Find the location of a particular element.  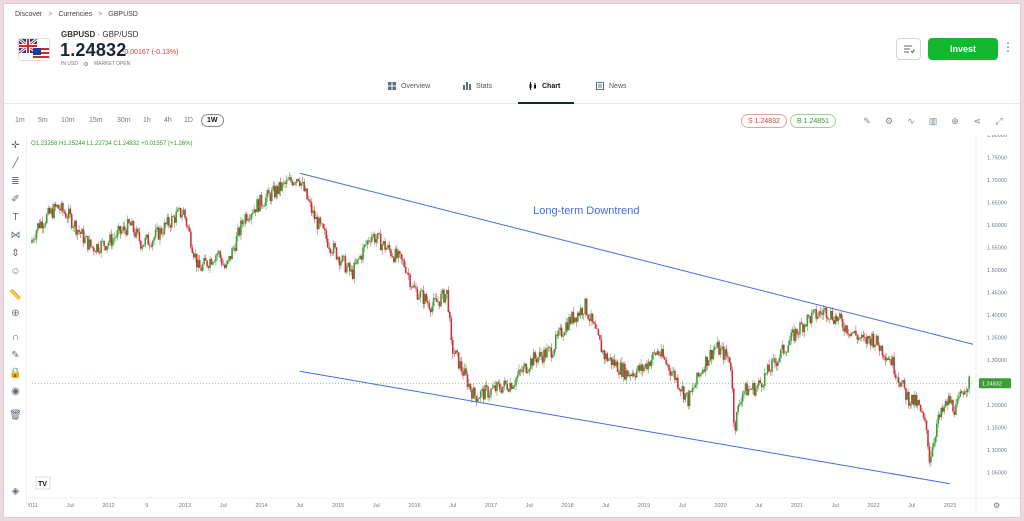

measure-icon: ⇕ is located at coordinates (15, 253).